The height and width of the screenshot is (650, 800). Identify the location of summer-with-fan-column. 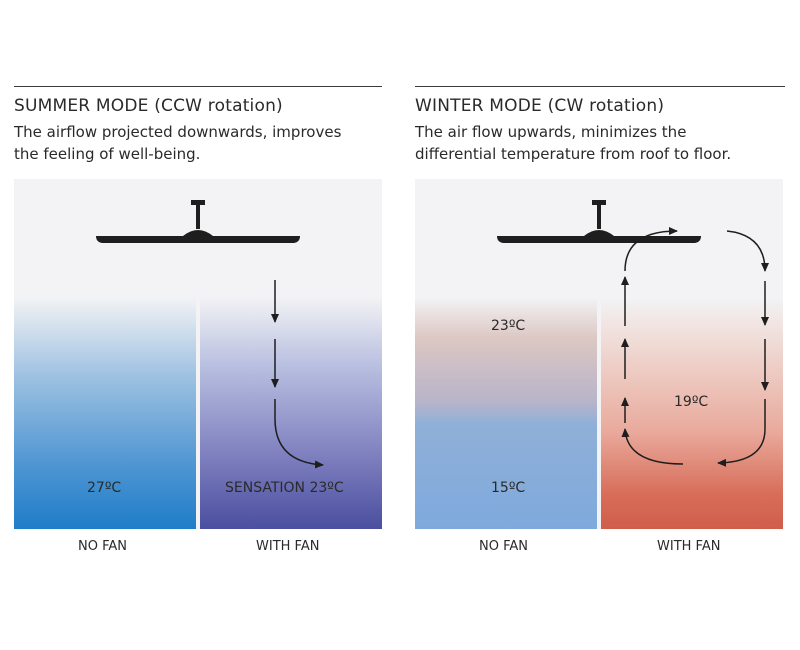
(291, 413).